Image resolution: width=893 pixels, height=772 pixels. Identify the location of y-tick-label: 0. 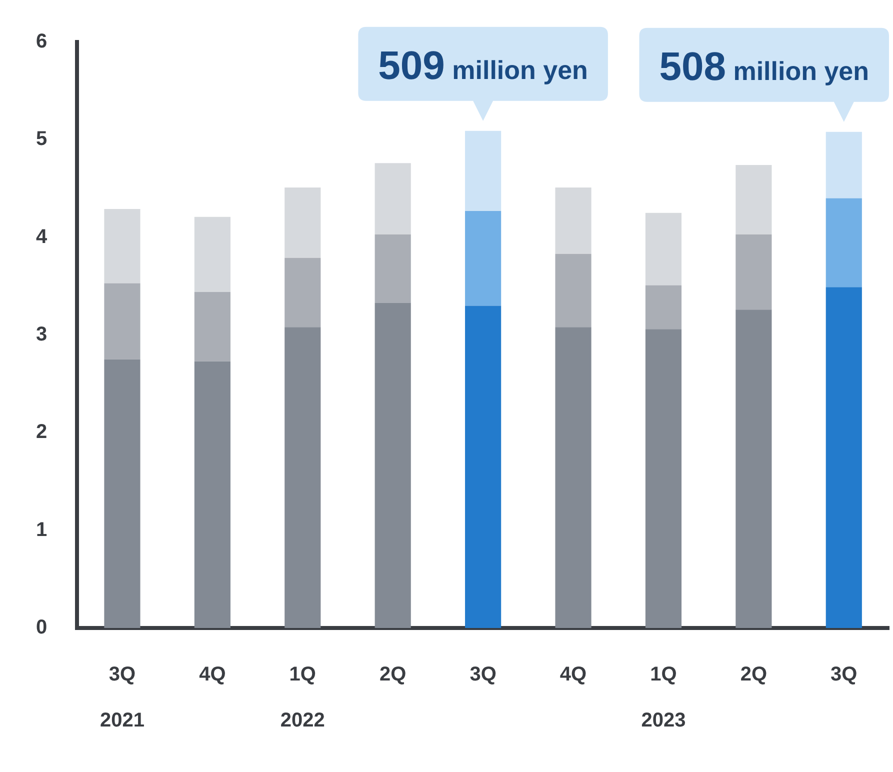
(42, 627).